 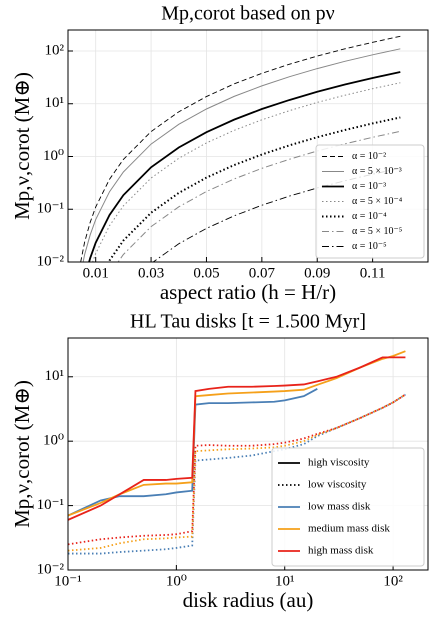 What do you see at coordinates (341, 551) in the screenshot?
I see `legend-label: high mass disk` at bounding box center [341, 551].